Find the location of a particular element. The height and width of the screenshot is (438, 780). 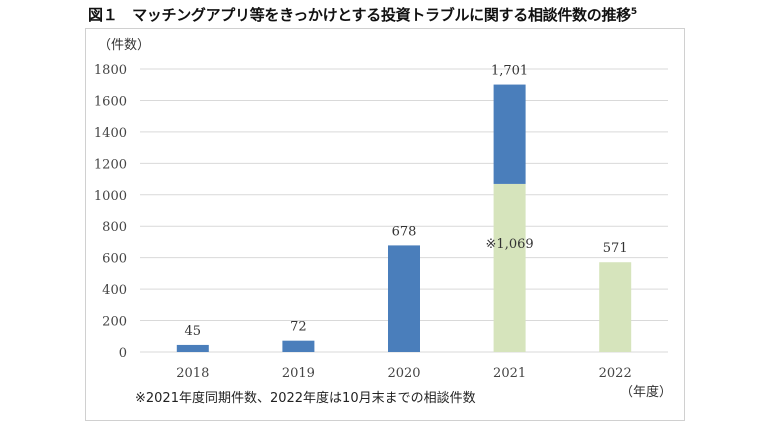

footnote: ※2021年度同期件数、2022年度は10月末までの相談件数 is located at coordinates (305, 398).